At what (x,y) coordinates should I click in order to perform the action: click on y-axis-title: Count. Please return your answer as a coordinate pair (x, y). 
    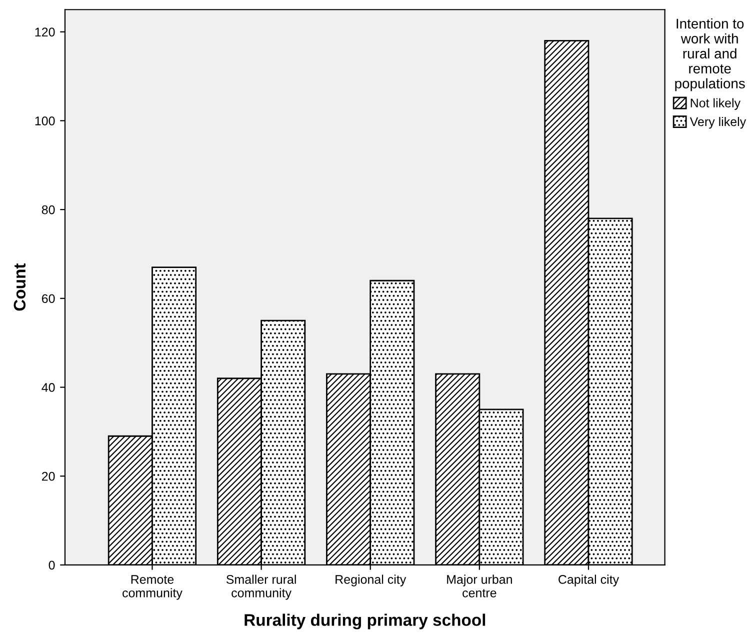
    Looking at the image, I should click on (20, 287).